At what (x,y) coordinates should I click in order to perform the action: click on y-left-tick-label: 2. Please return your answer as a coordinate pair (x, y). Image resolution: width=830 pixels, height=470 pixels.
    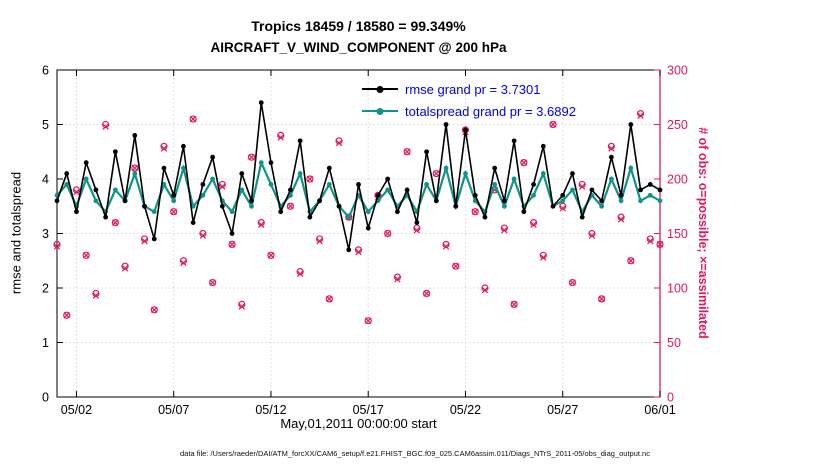
    Looking at the image, I should click on (45, 288).